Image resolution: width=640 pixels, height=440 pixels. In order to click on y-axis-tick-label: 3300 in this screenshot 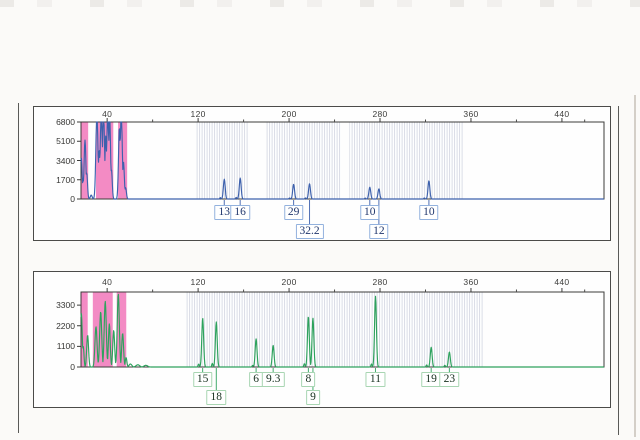, I will do `click(65, 305)`.